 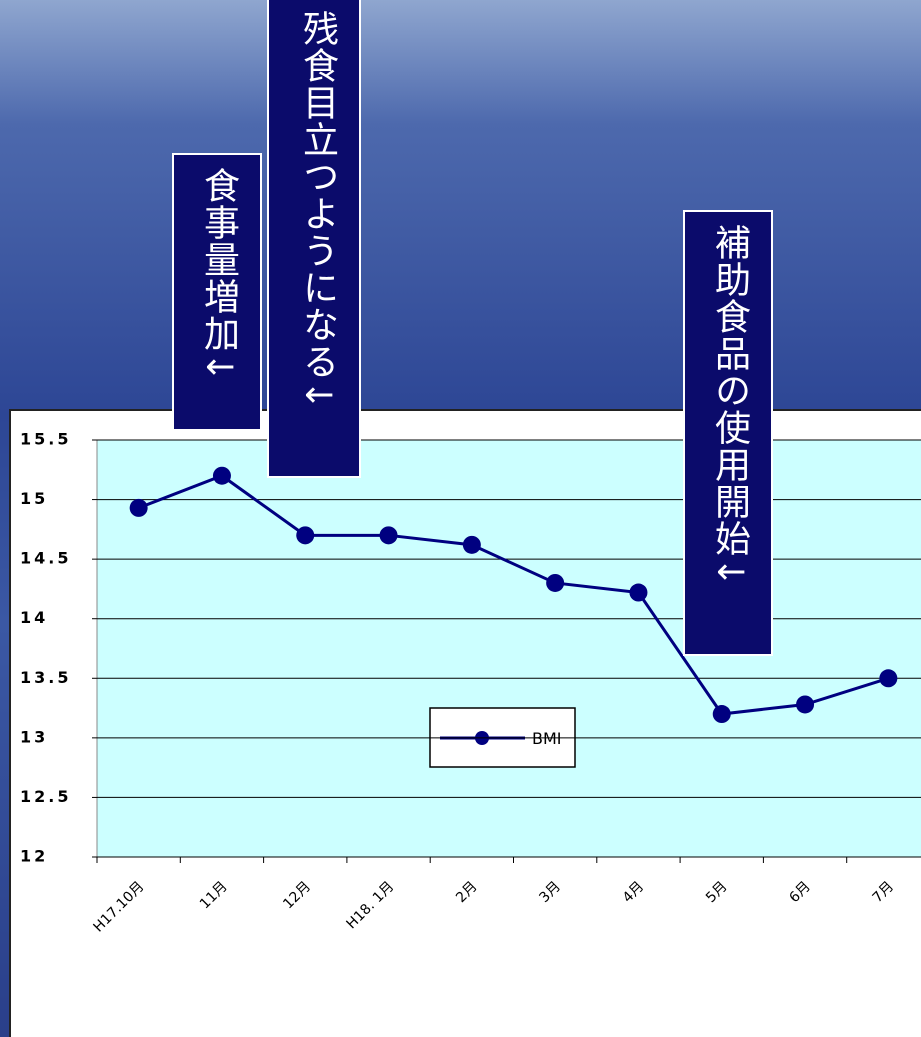 I want to click on y-tick-label: 15.5, so click(x=45, y=439).